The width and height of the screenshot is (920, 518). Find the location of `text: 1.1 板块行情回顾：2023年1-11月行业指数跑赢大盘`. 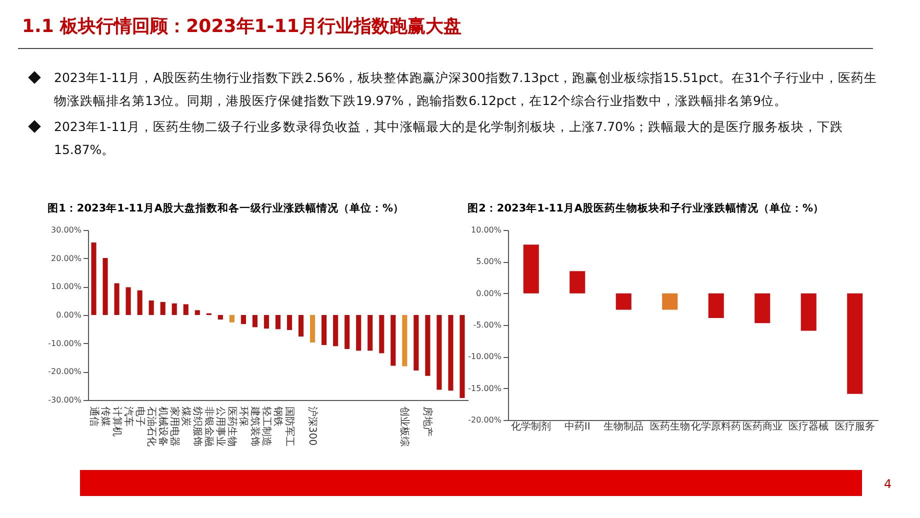

text: 1.1 板块行情回顾：2023年1-11月行业指数跑赢大盘 is located at coordinates (242, 26).